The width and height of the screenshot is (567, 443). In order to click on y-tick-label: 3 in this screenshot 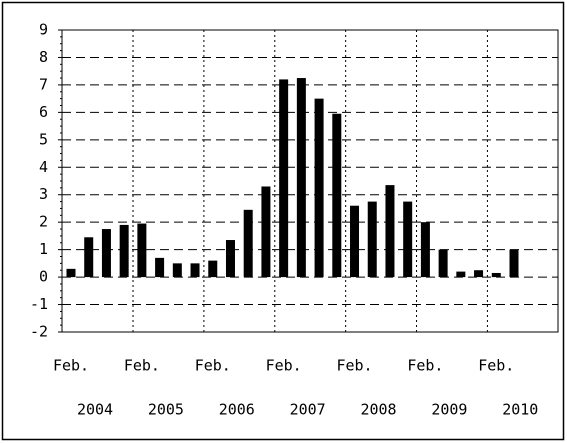, I will do `click(43, 194)`.